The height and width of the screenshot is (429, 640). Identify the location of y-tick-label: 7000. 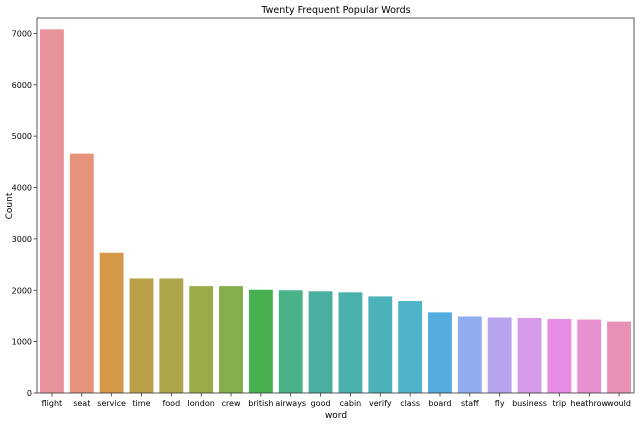
(22, 33).